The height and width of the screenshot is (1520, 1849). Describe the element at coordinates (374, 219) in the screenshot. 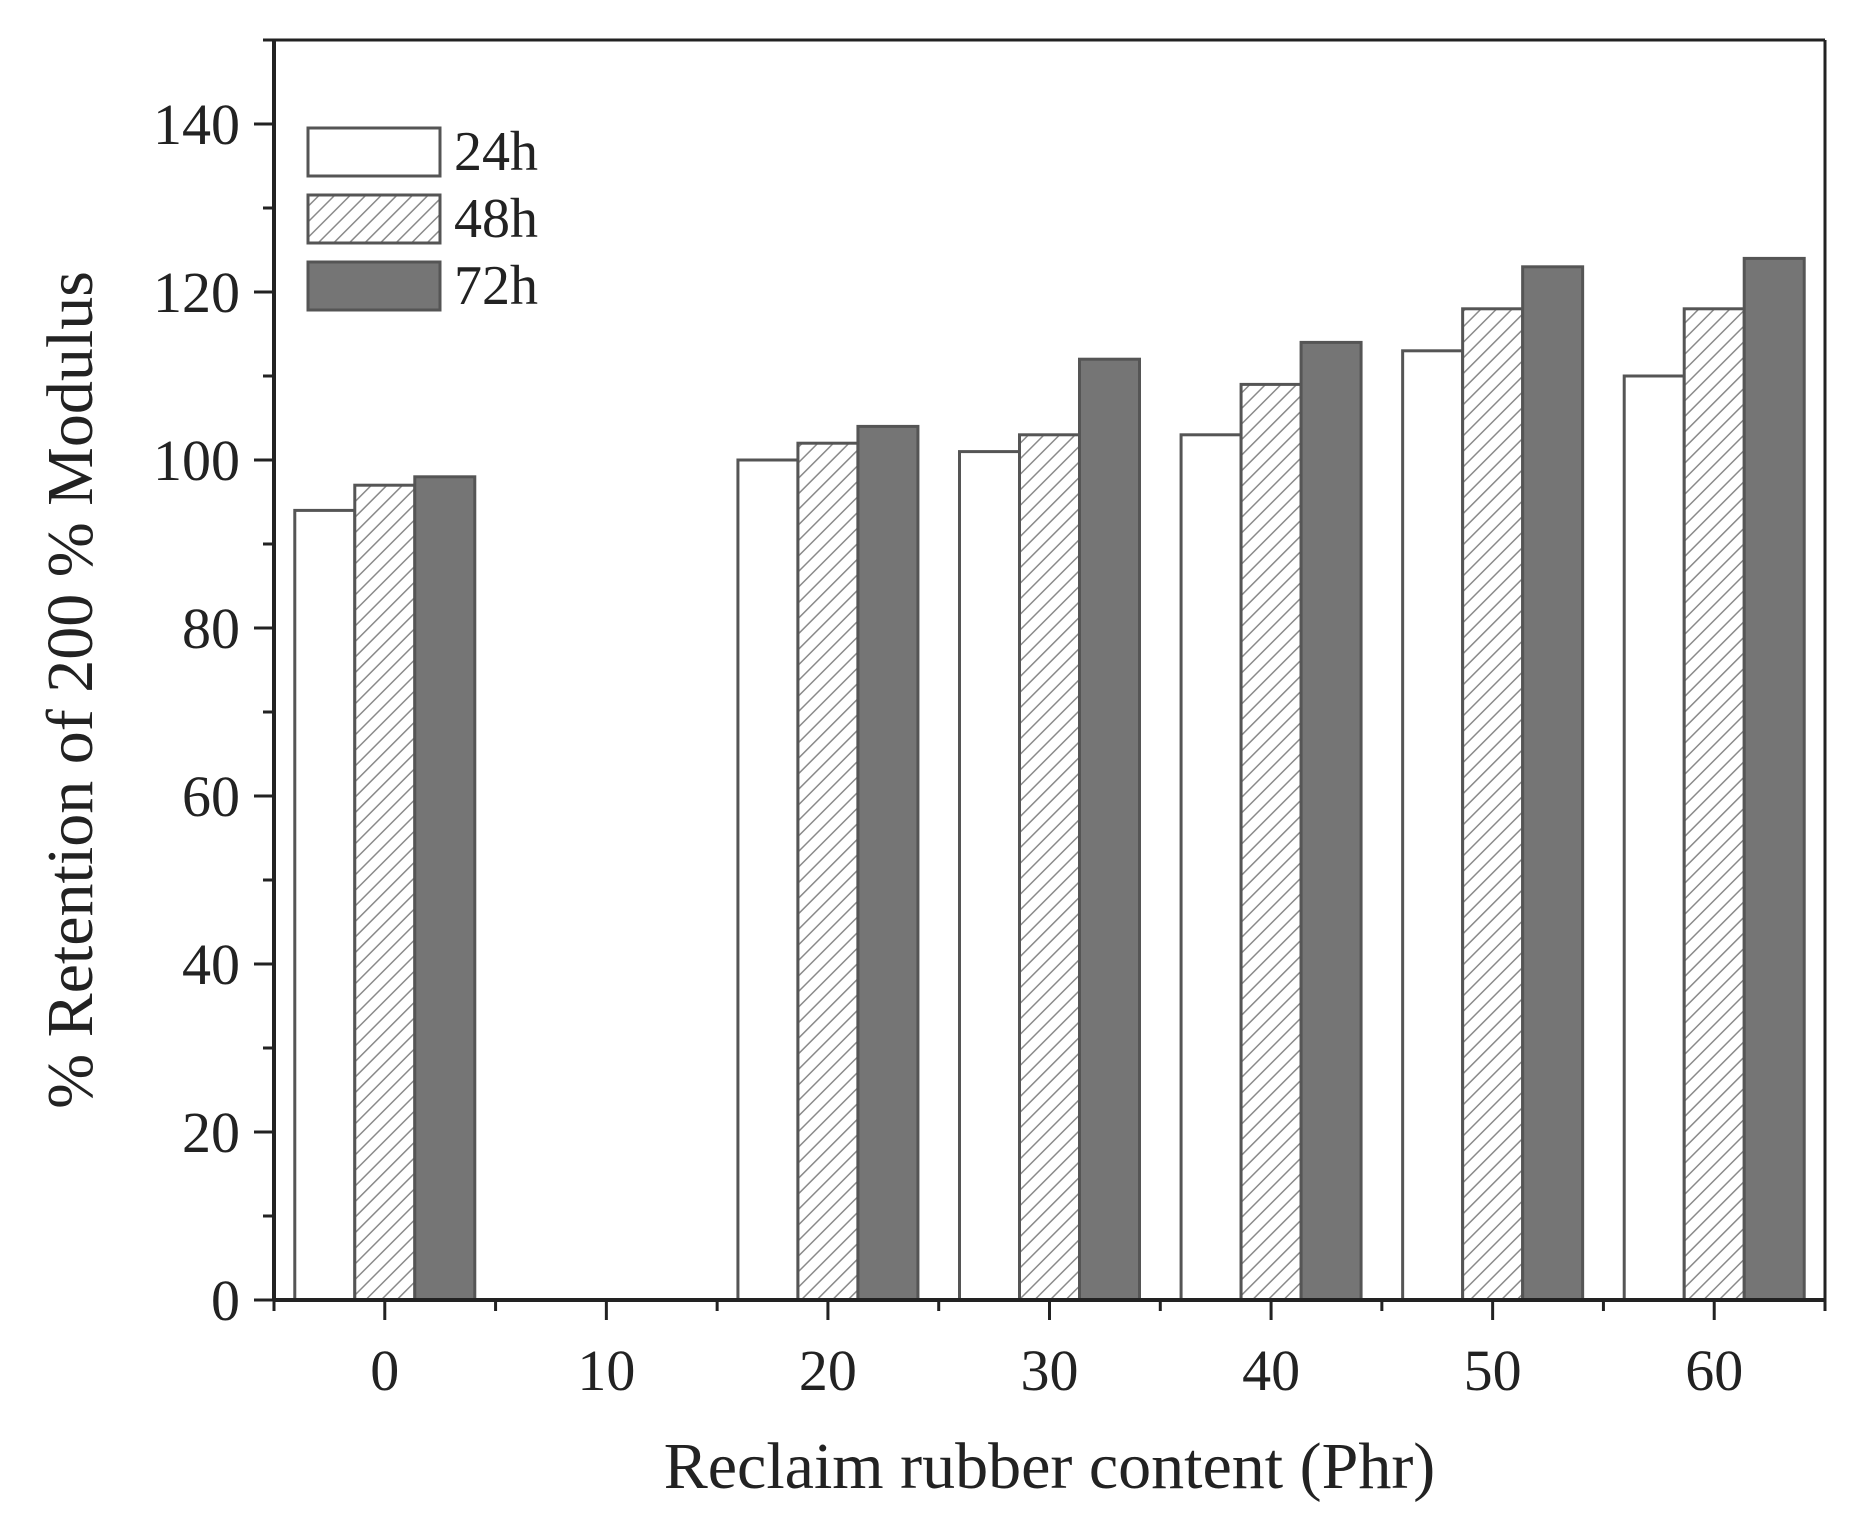

I see `legend-swatch-48h` at that location.